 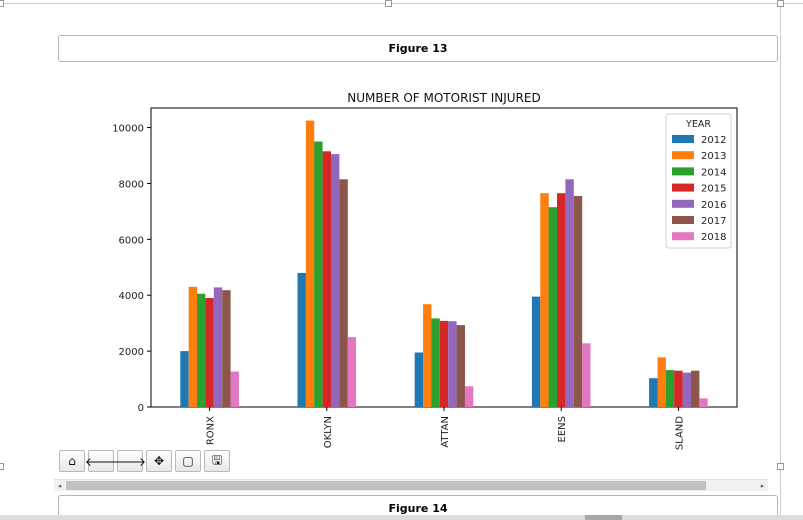 I want to click on y-axis: 0 2000 4000 6000 8000 10000, so click(x=131, y=269).